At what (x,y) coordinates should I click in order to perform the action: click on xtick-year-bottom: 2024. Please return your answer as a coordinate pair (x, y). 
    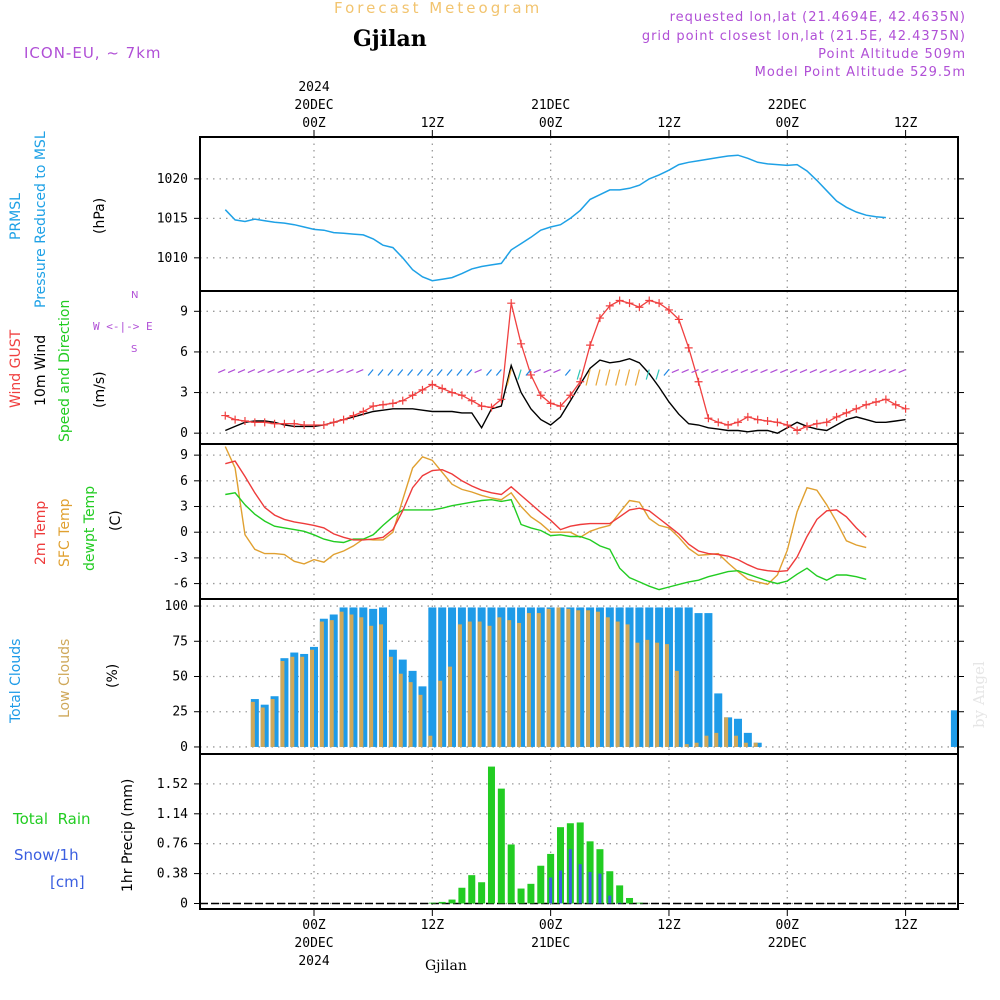
    Looking at the image, I should click on (313, 961).